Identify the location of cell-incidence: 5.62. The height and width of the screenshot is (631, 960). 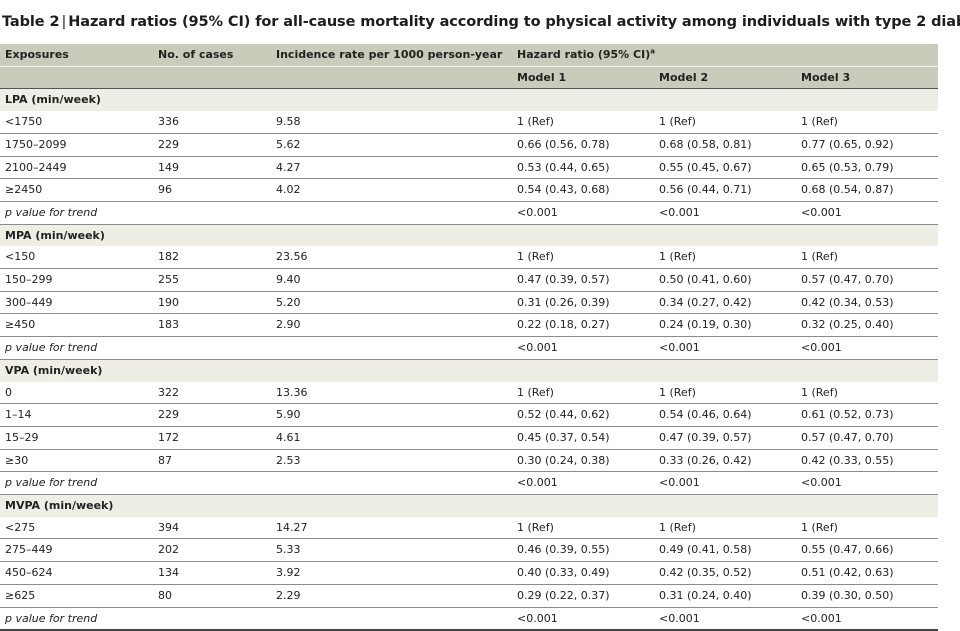
(391, 145).